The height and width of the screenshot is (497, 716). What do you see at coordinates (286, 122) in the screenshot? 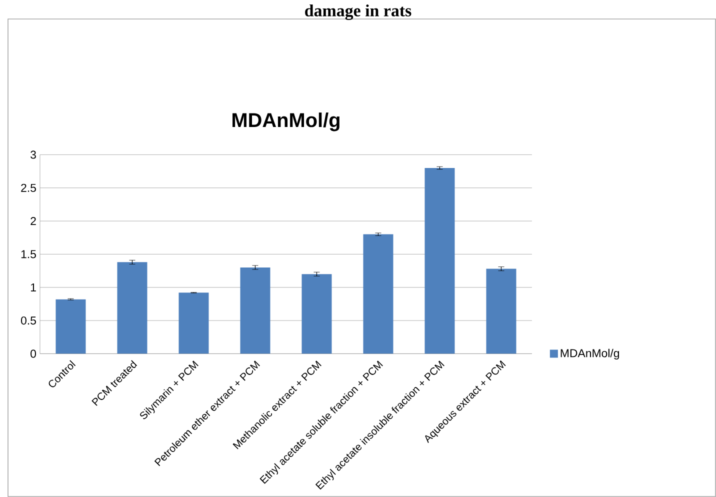
I see `chart-title: MDAnMol/g` at bounding box center [286, 122].